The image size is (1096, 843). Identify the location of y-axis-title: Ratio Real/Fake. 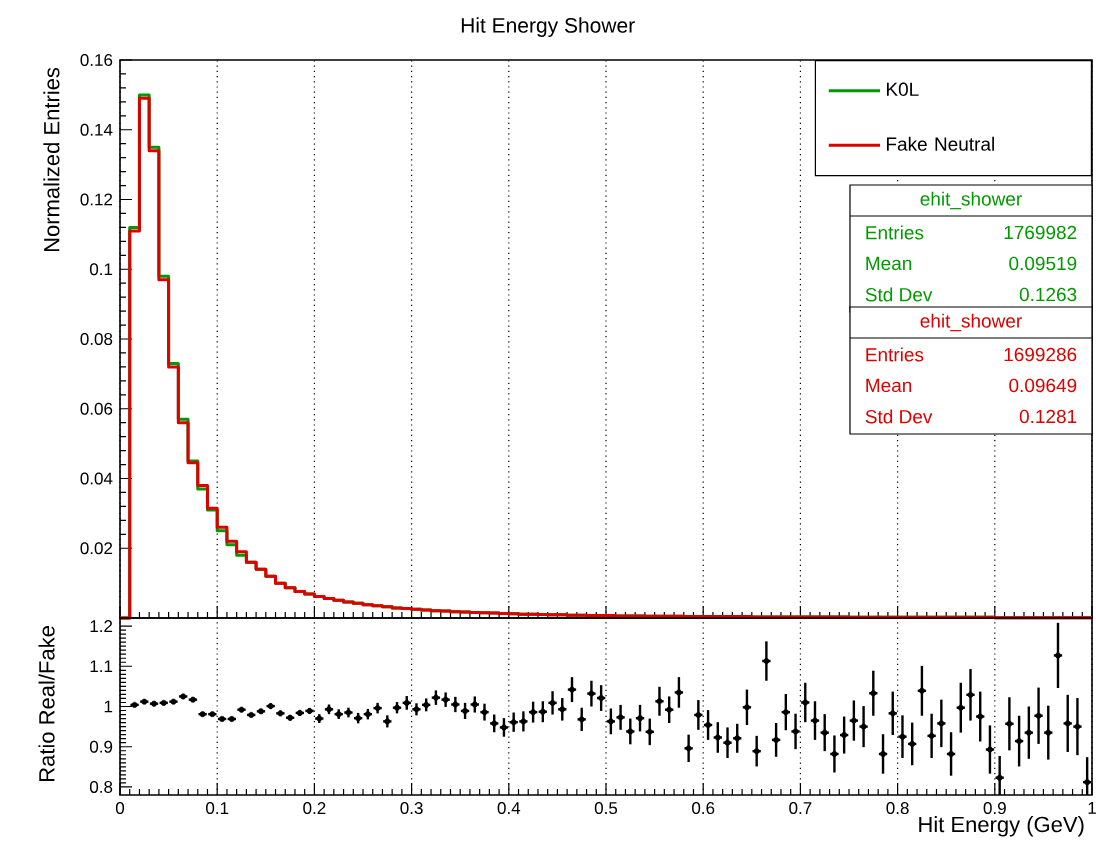
(46, 703).